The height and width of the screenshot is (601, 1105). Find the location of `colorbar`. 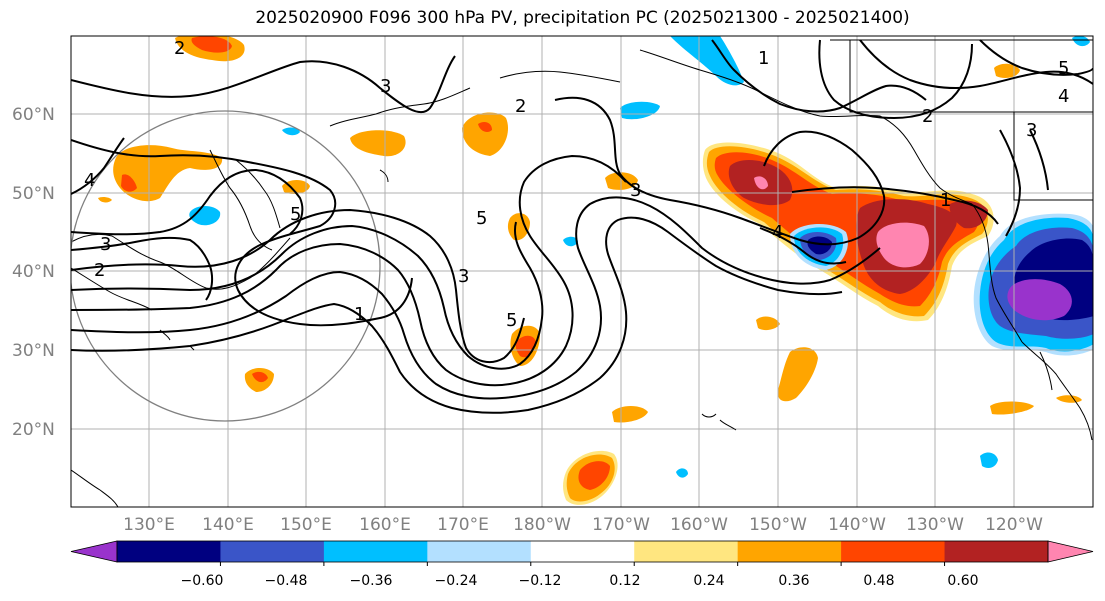

colorbar is located at coordinates (582, 553).